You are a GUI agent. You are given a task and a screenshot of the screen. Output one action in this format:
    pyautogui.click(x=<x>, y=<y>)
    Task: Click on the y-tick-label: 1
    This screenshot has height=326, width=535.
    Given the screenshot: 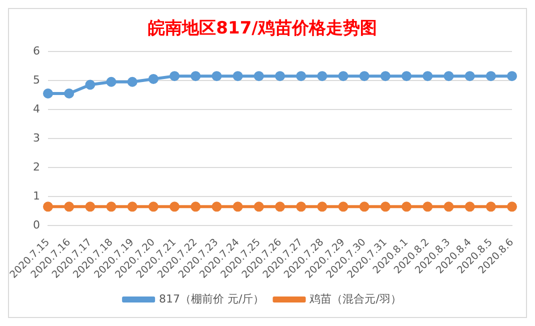 What is the action you would take?
    pyautogui.click(x=36, y=195)
    